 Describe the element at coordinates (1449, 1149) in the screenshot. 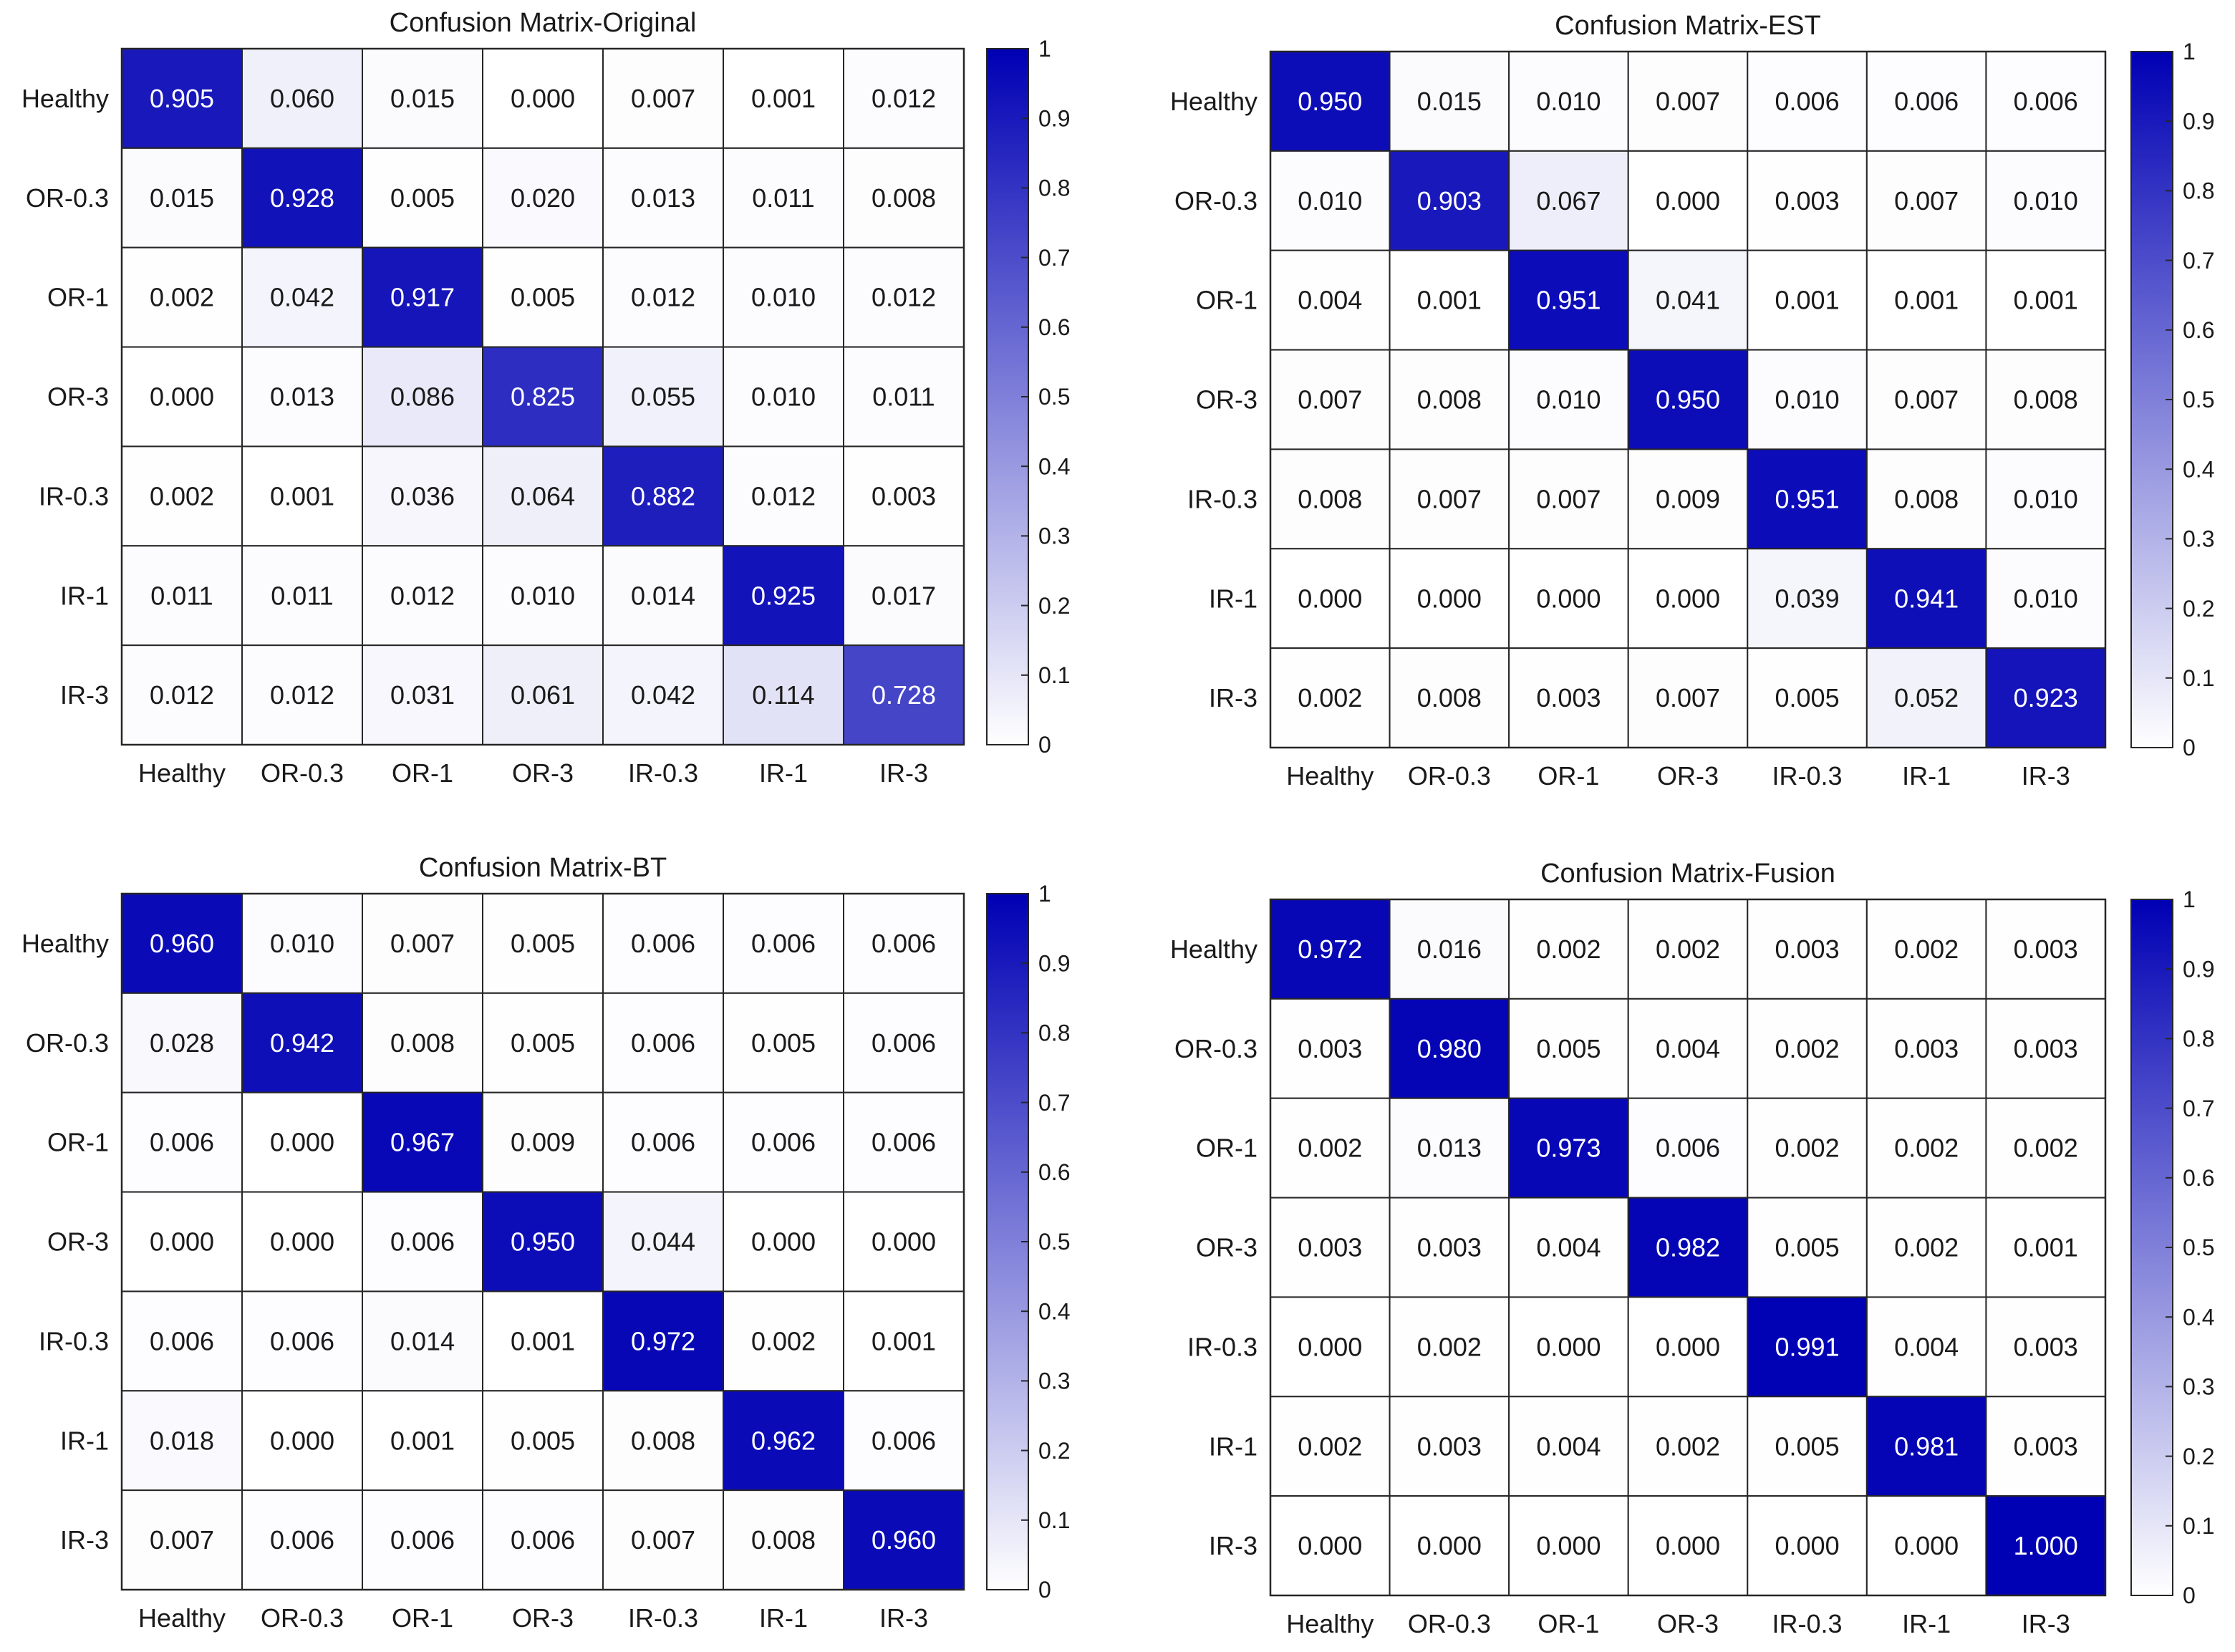

I see `cell-value-label: 0.013` at that location.